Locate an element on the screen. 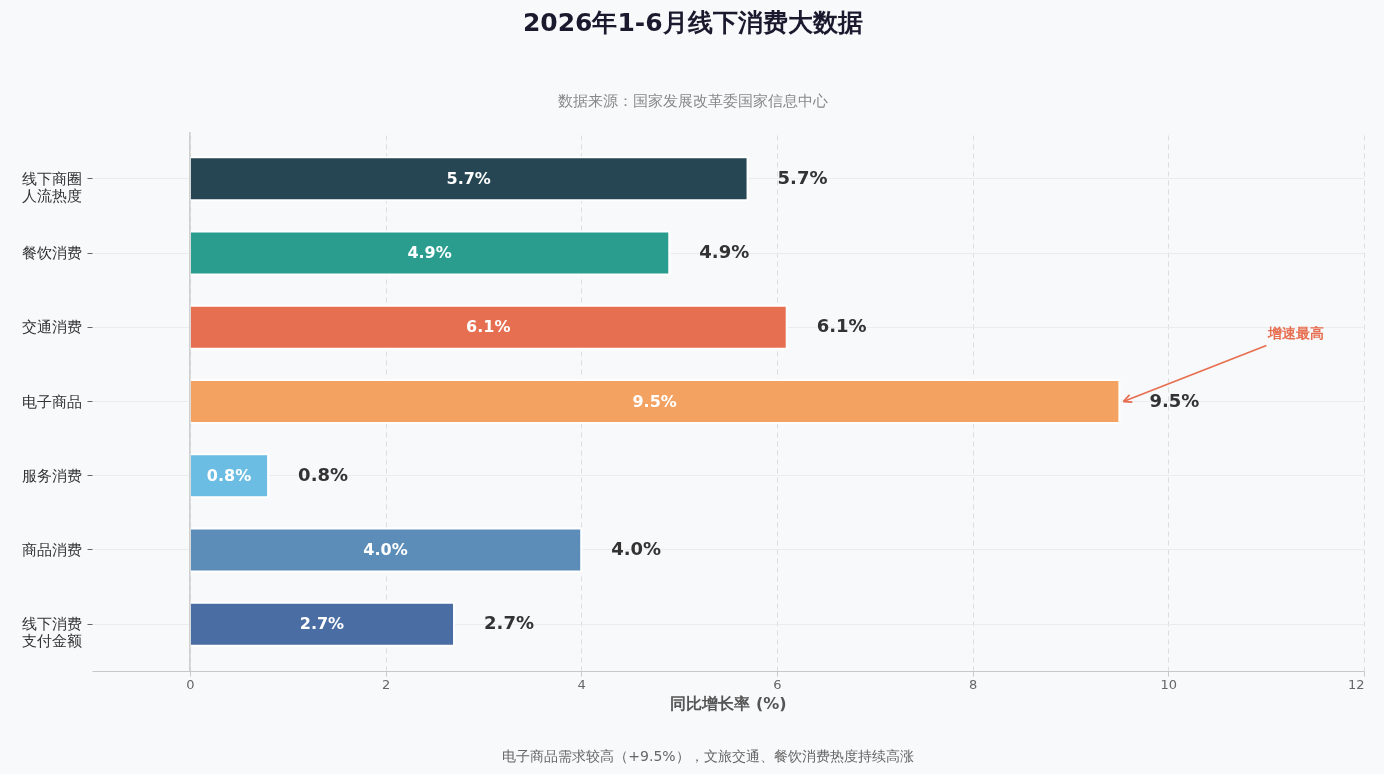 Image resolution: width=1384 pixels, height=774 pixels. chart-subtitle: 数据来源：国家发展改革委国家信息中心 is located at coordinates (692, 101).